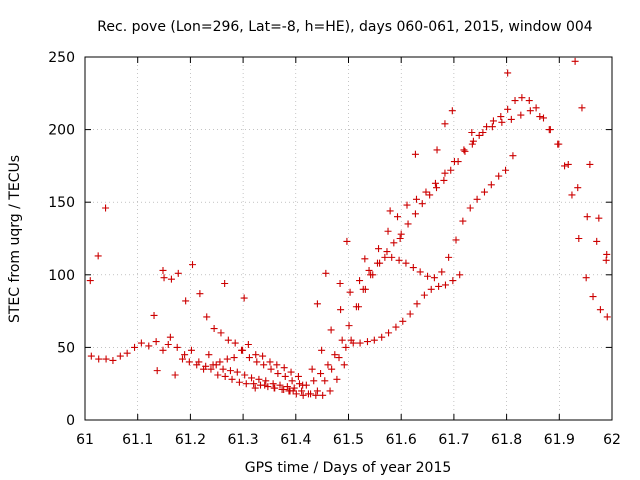 The image size is (640, 480). Describe the element at coordinates (61, 131) in the screenshot. I see `y-tick-label: 200` at that location.